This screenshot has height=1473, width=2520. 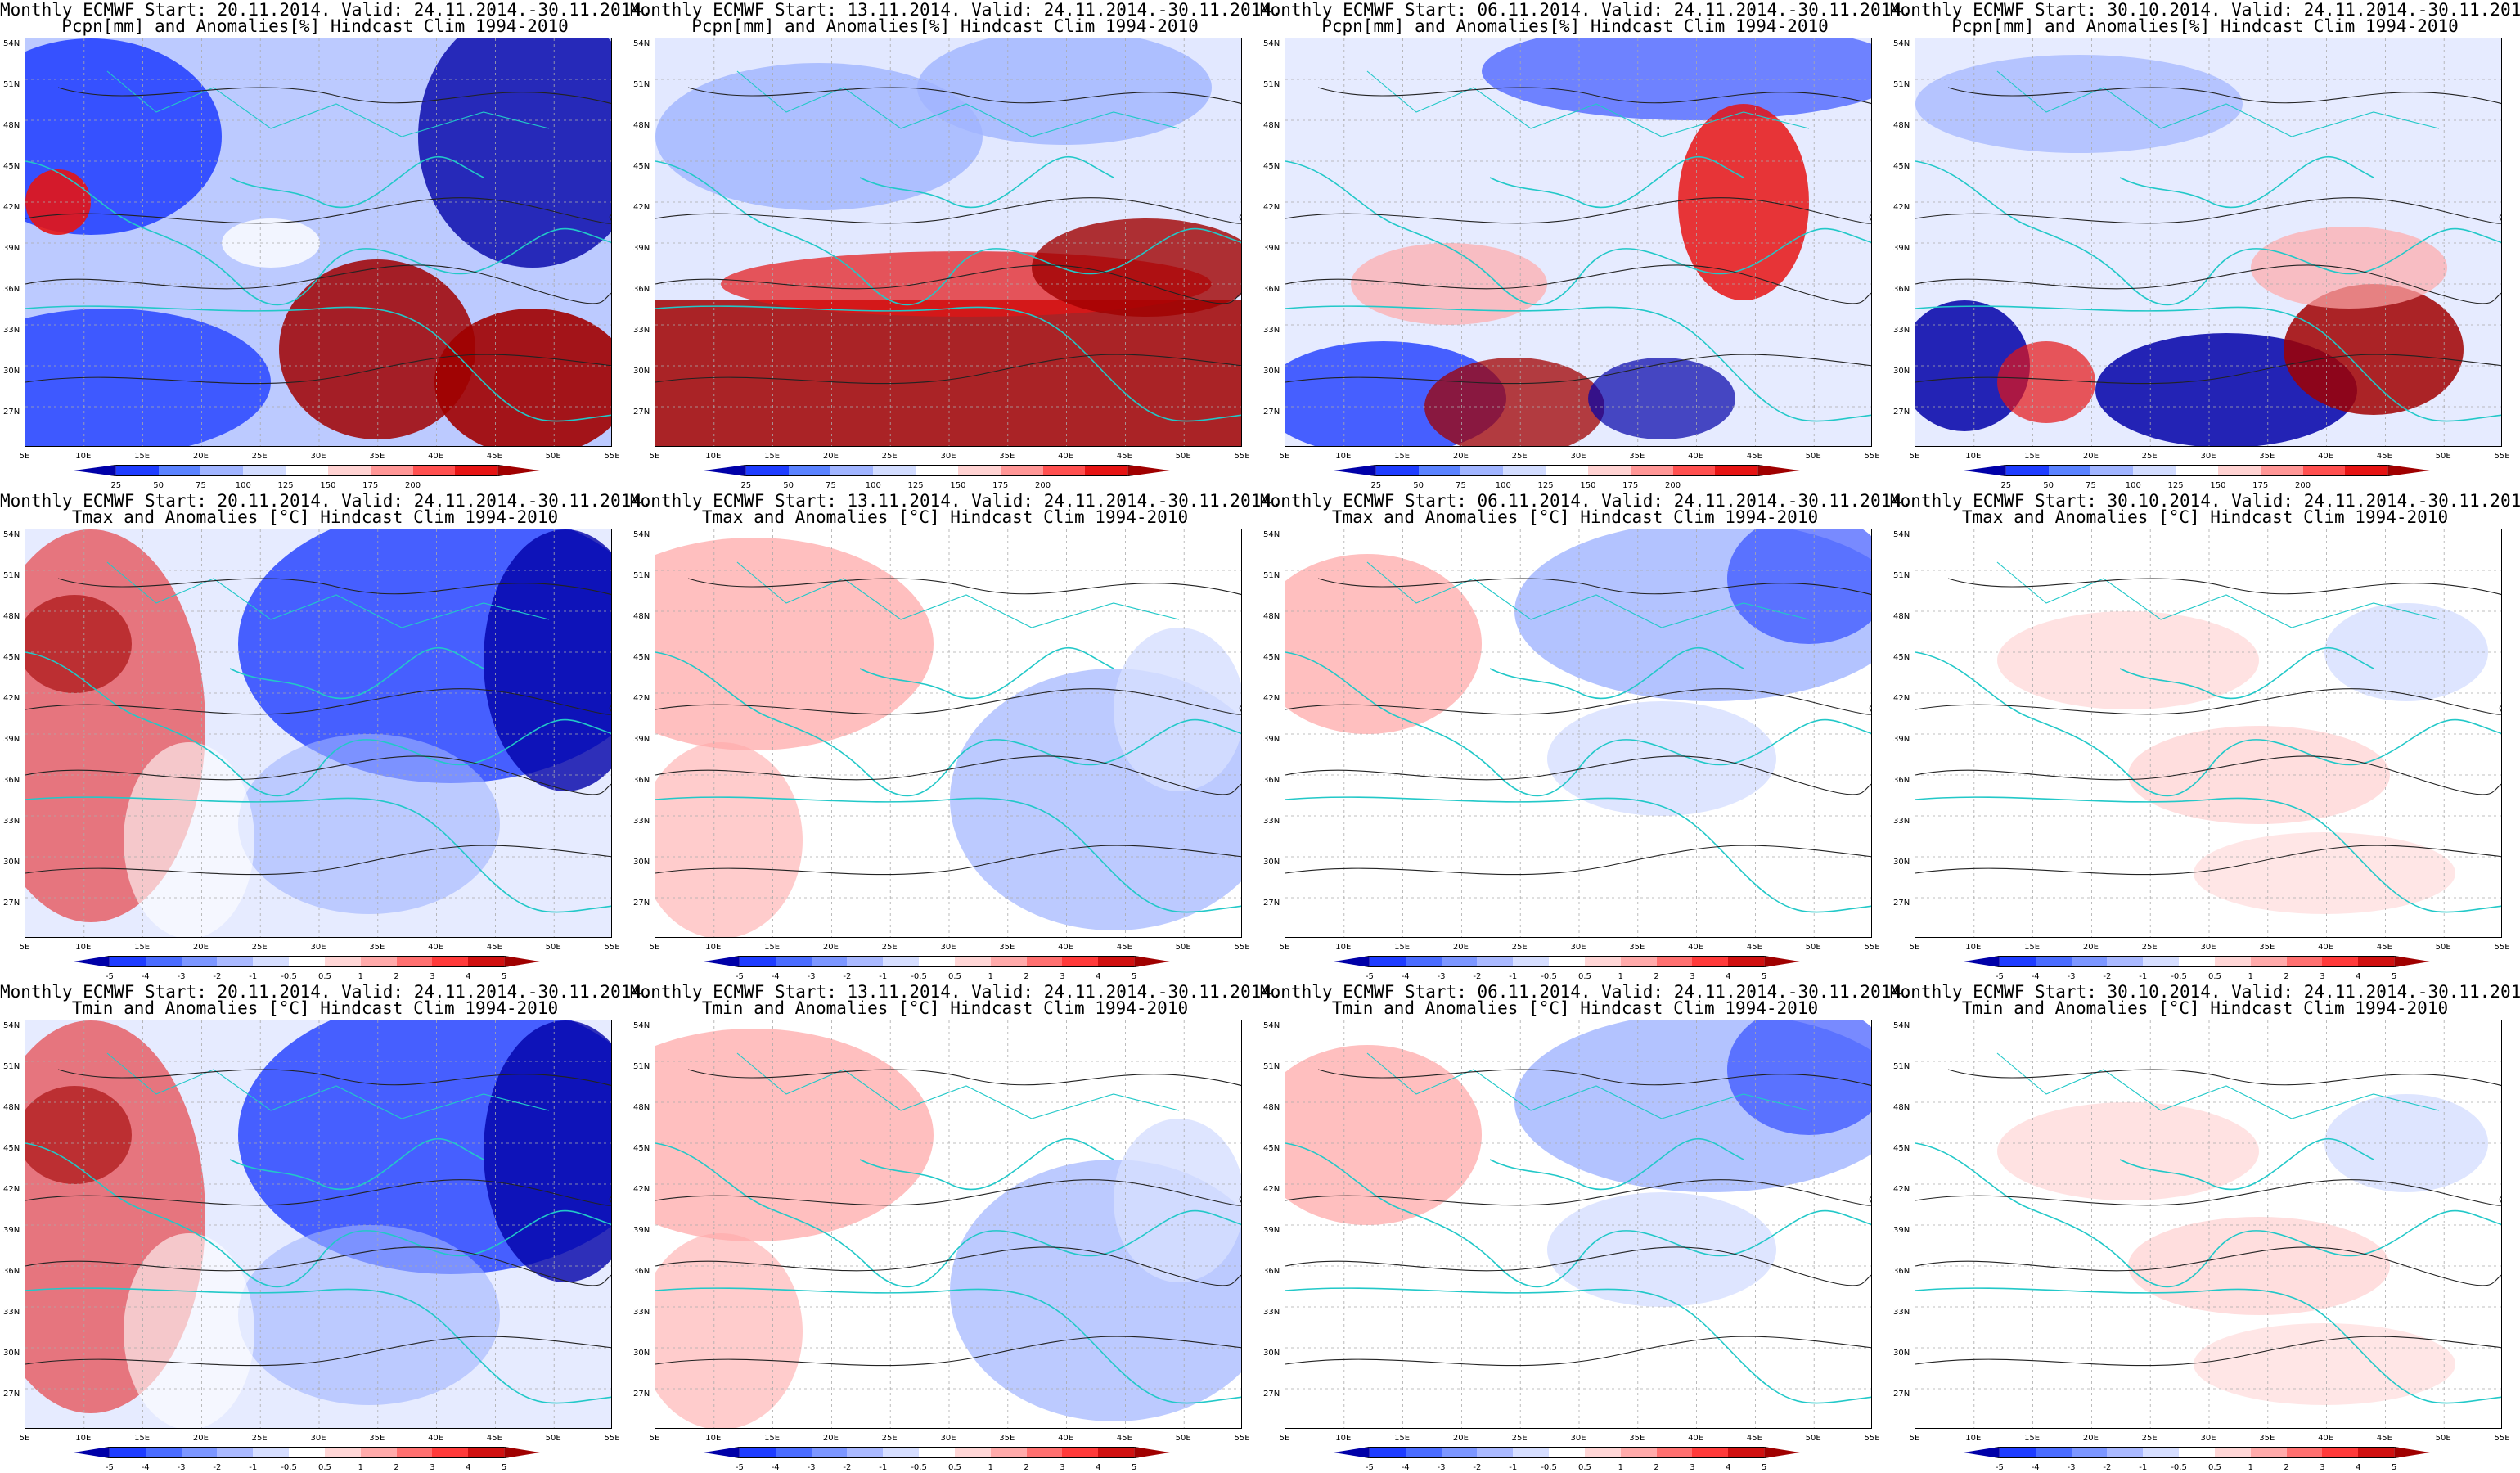 I want to click on colorbar-label: -0.5, so click(x=289, y=977).